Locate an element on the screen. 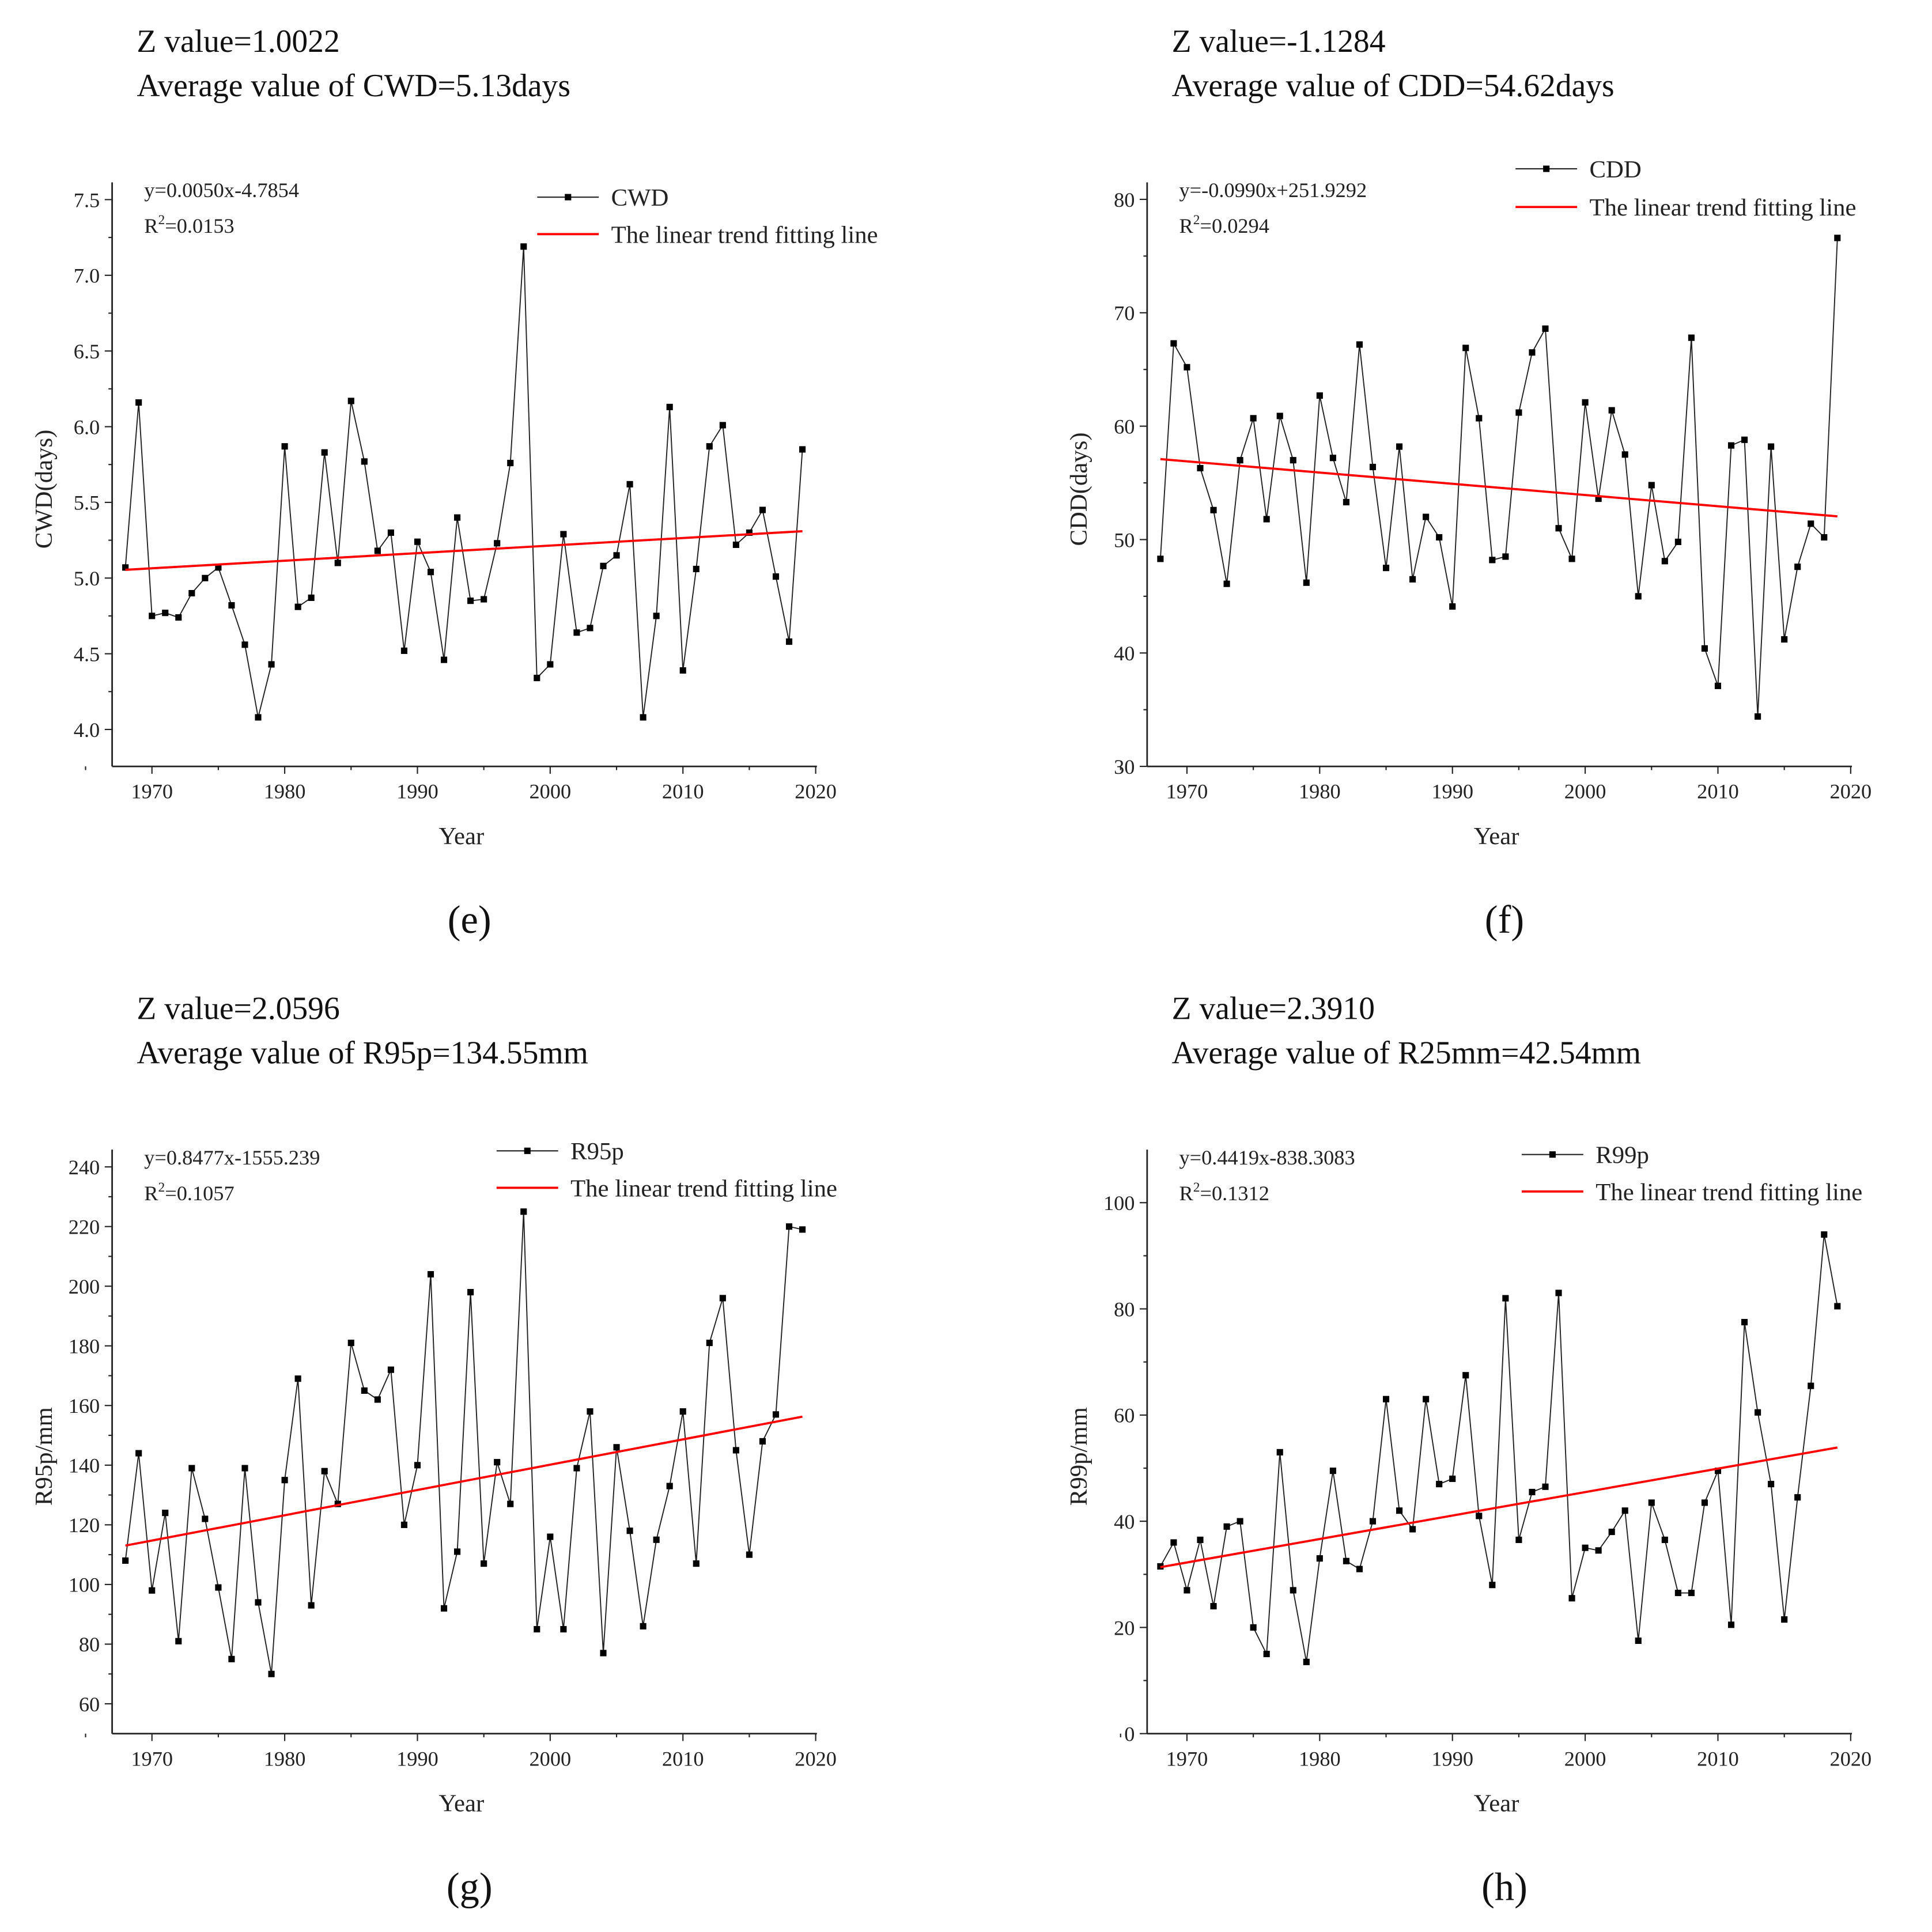 The width and height of the screenshot is (1932, 1932). data-point-2011 is located at coordinates (696, 569).